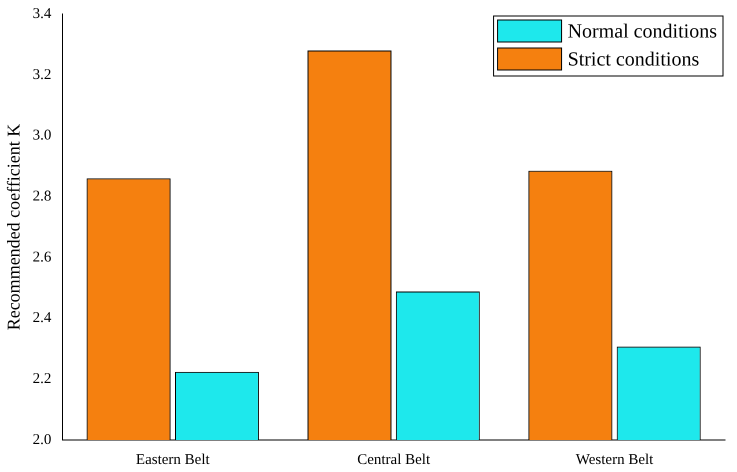 Image resolution: width=737 pixels, height=472 pixels. What do you see at coordinates (42, 74) in the screenshot?
I see `y-tick-label: 3.2` at bounding box center [42, 74].